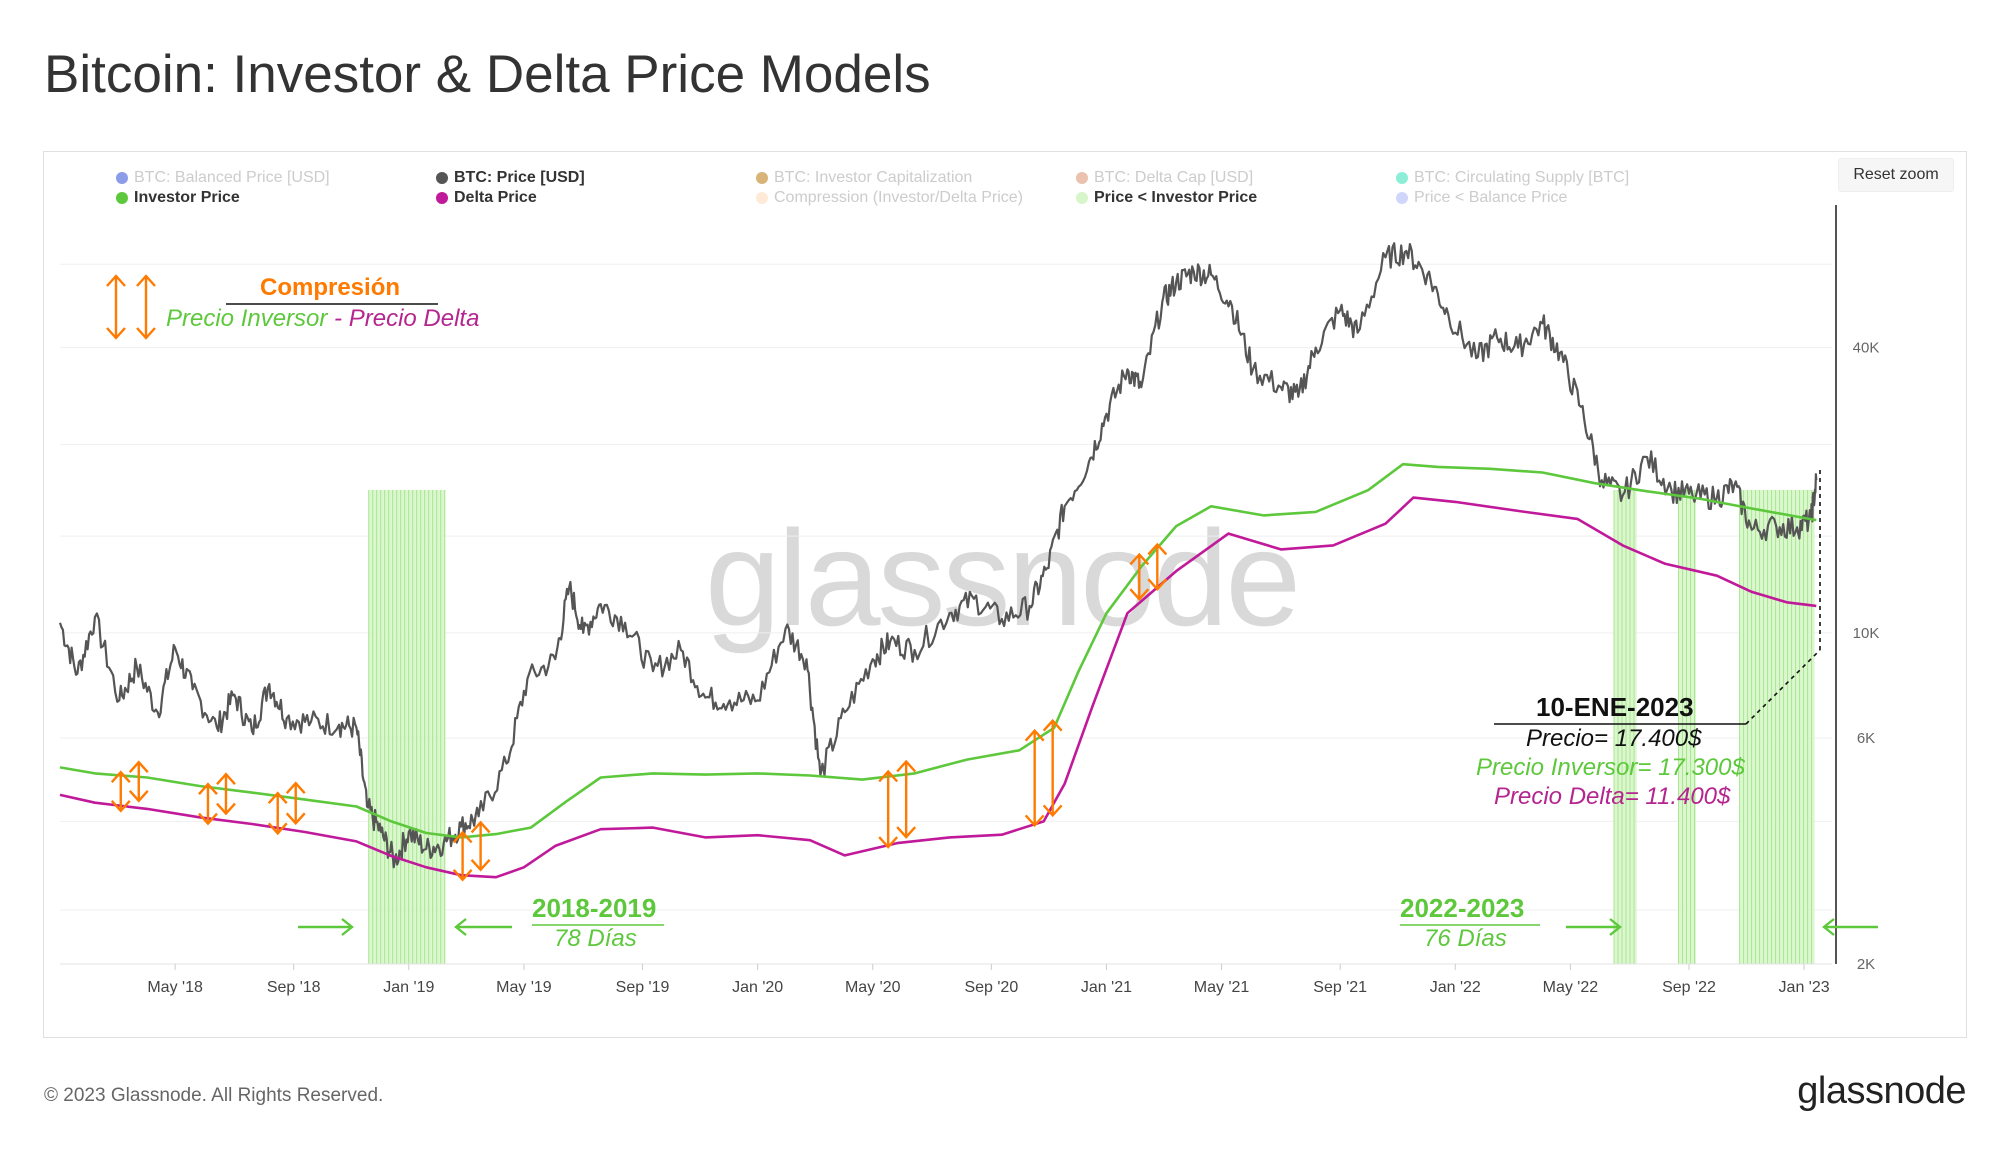 Image resolution: width=2000 pixels, height=1152 pixels. I want to click on legend-label: Price < Investor Price, so click(1176, 197).